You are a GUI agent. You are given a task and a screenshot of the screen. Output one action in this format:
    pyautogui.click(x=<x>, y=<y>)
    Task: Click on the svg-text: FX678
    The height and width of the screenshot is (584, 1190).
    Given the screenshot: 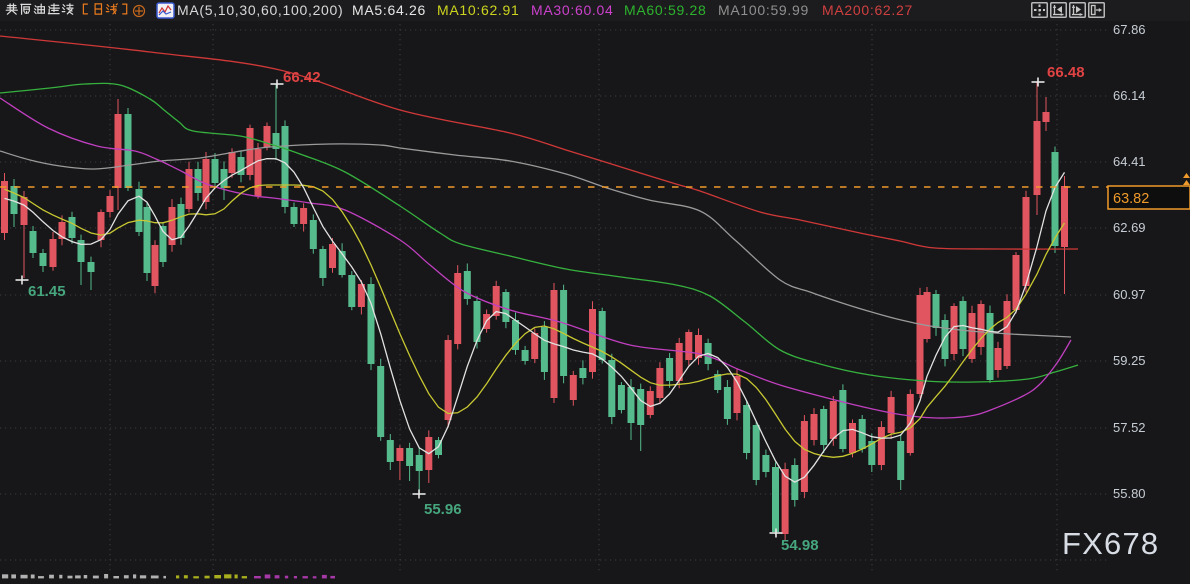 What is the action you would take?
    pyautogui.click(x=1110, y=543)
    